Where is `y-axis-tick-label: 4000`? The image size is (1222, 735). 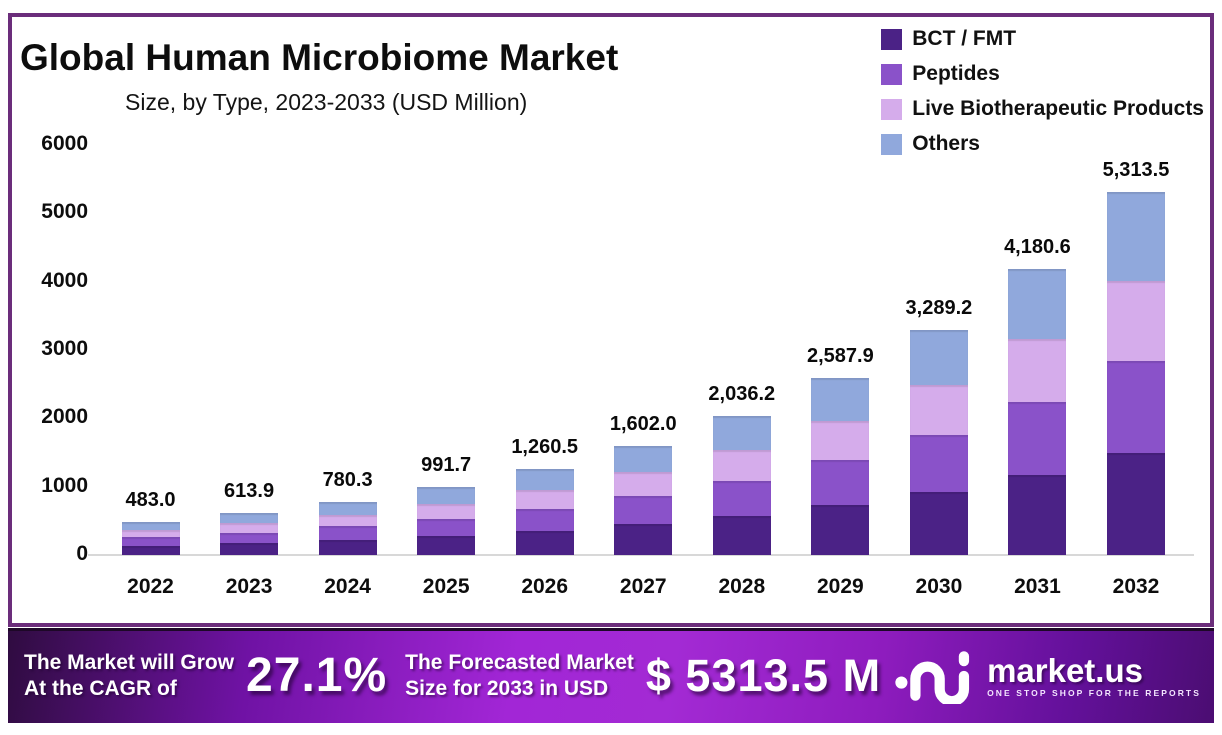
y-axis-tick-label: 4000 is located at coordinates (64, 280).